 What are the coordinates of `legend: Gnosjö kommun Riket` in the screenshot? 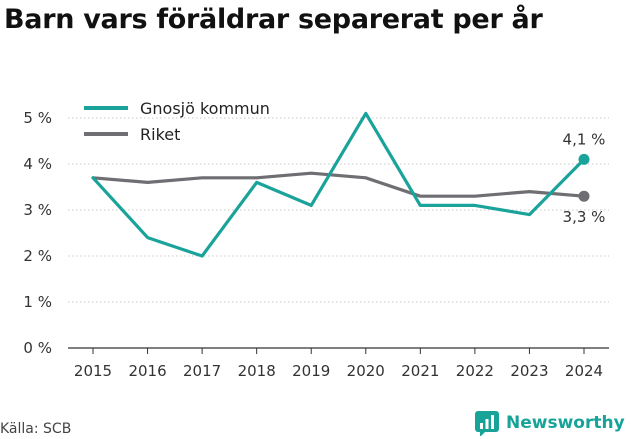 It's located at (177, 121).